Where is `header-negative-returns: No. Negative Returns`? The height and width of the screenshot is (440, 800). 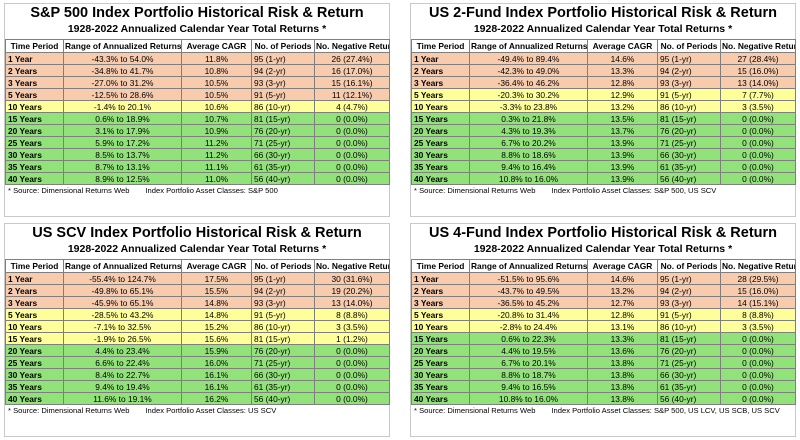 header-negative-returns: No. Negative Returns is located at coordinates (758, 266).